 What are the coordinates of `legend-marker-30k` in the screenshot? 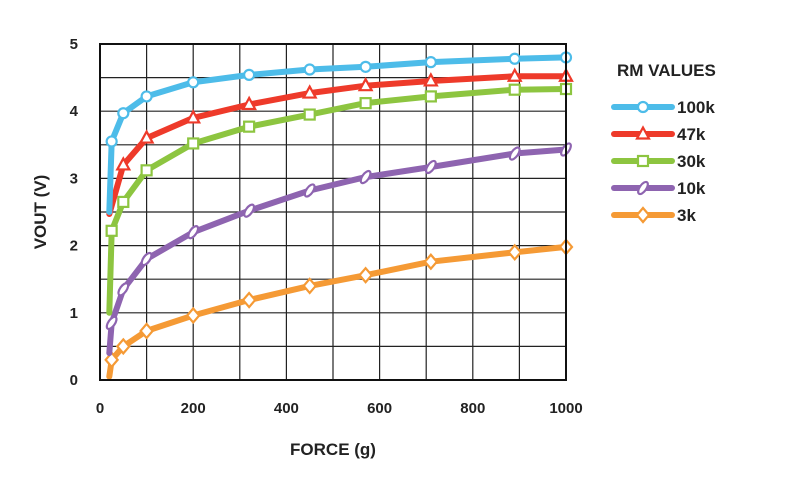 It's located at (643, 161).